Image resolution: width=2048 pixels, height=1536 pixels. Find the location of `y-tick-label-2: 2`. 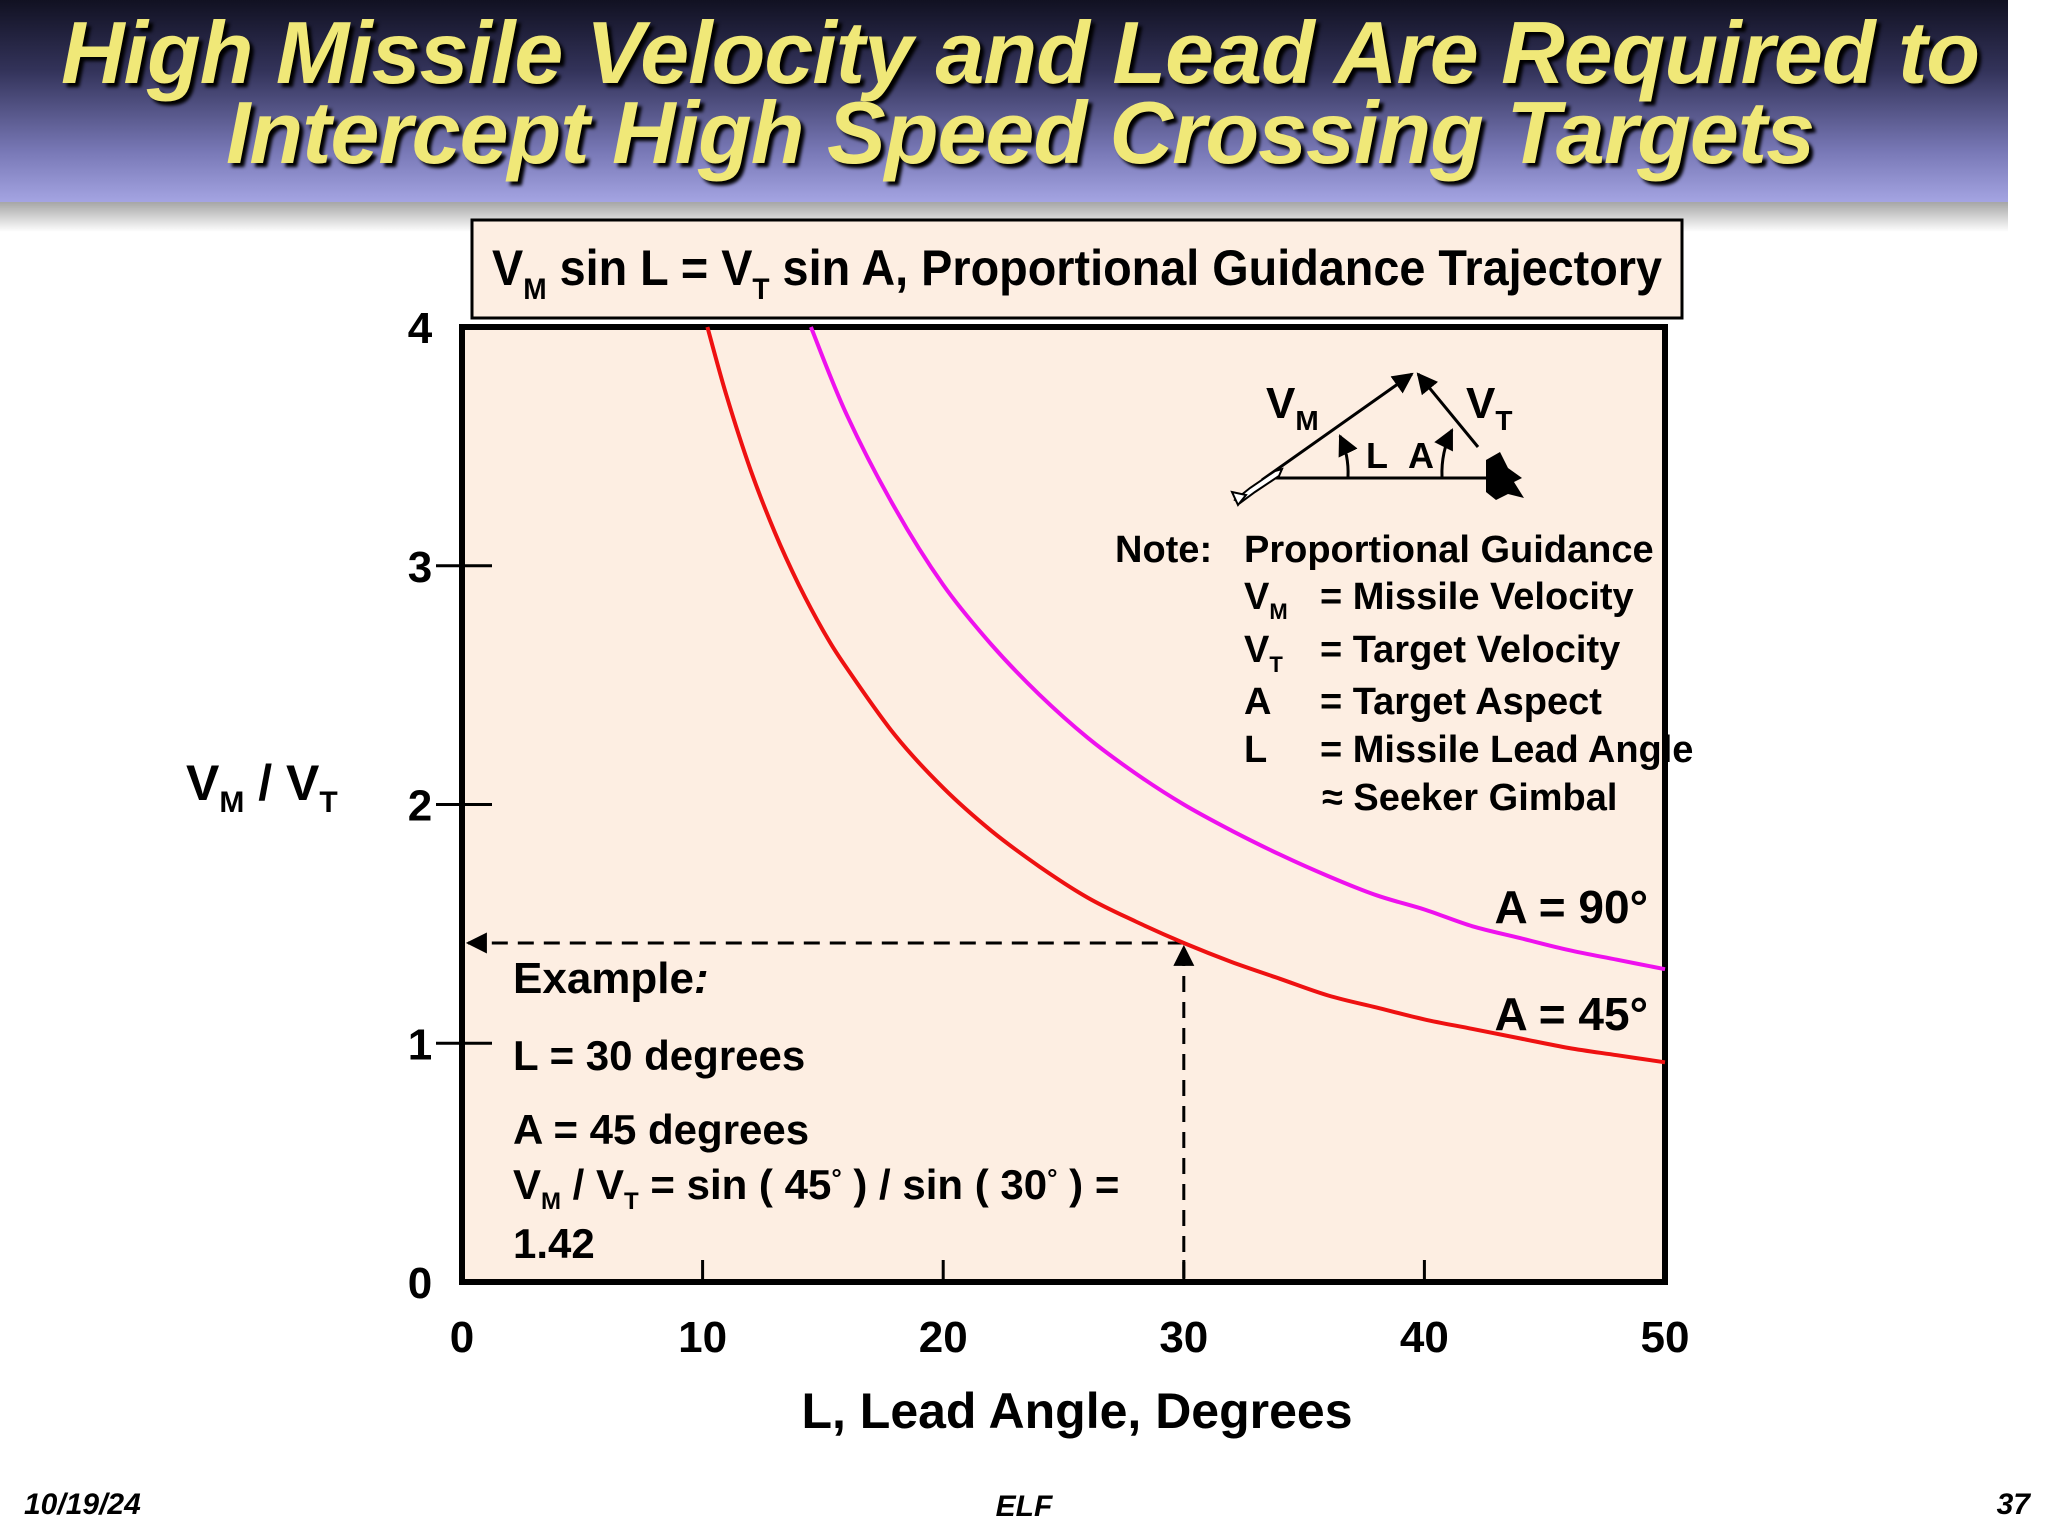

y-tick-label-2: 2 is located at coordinates (420, 806).